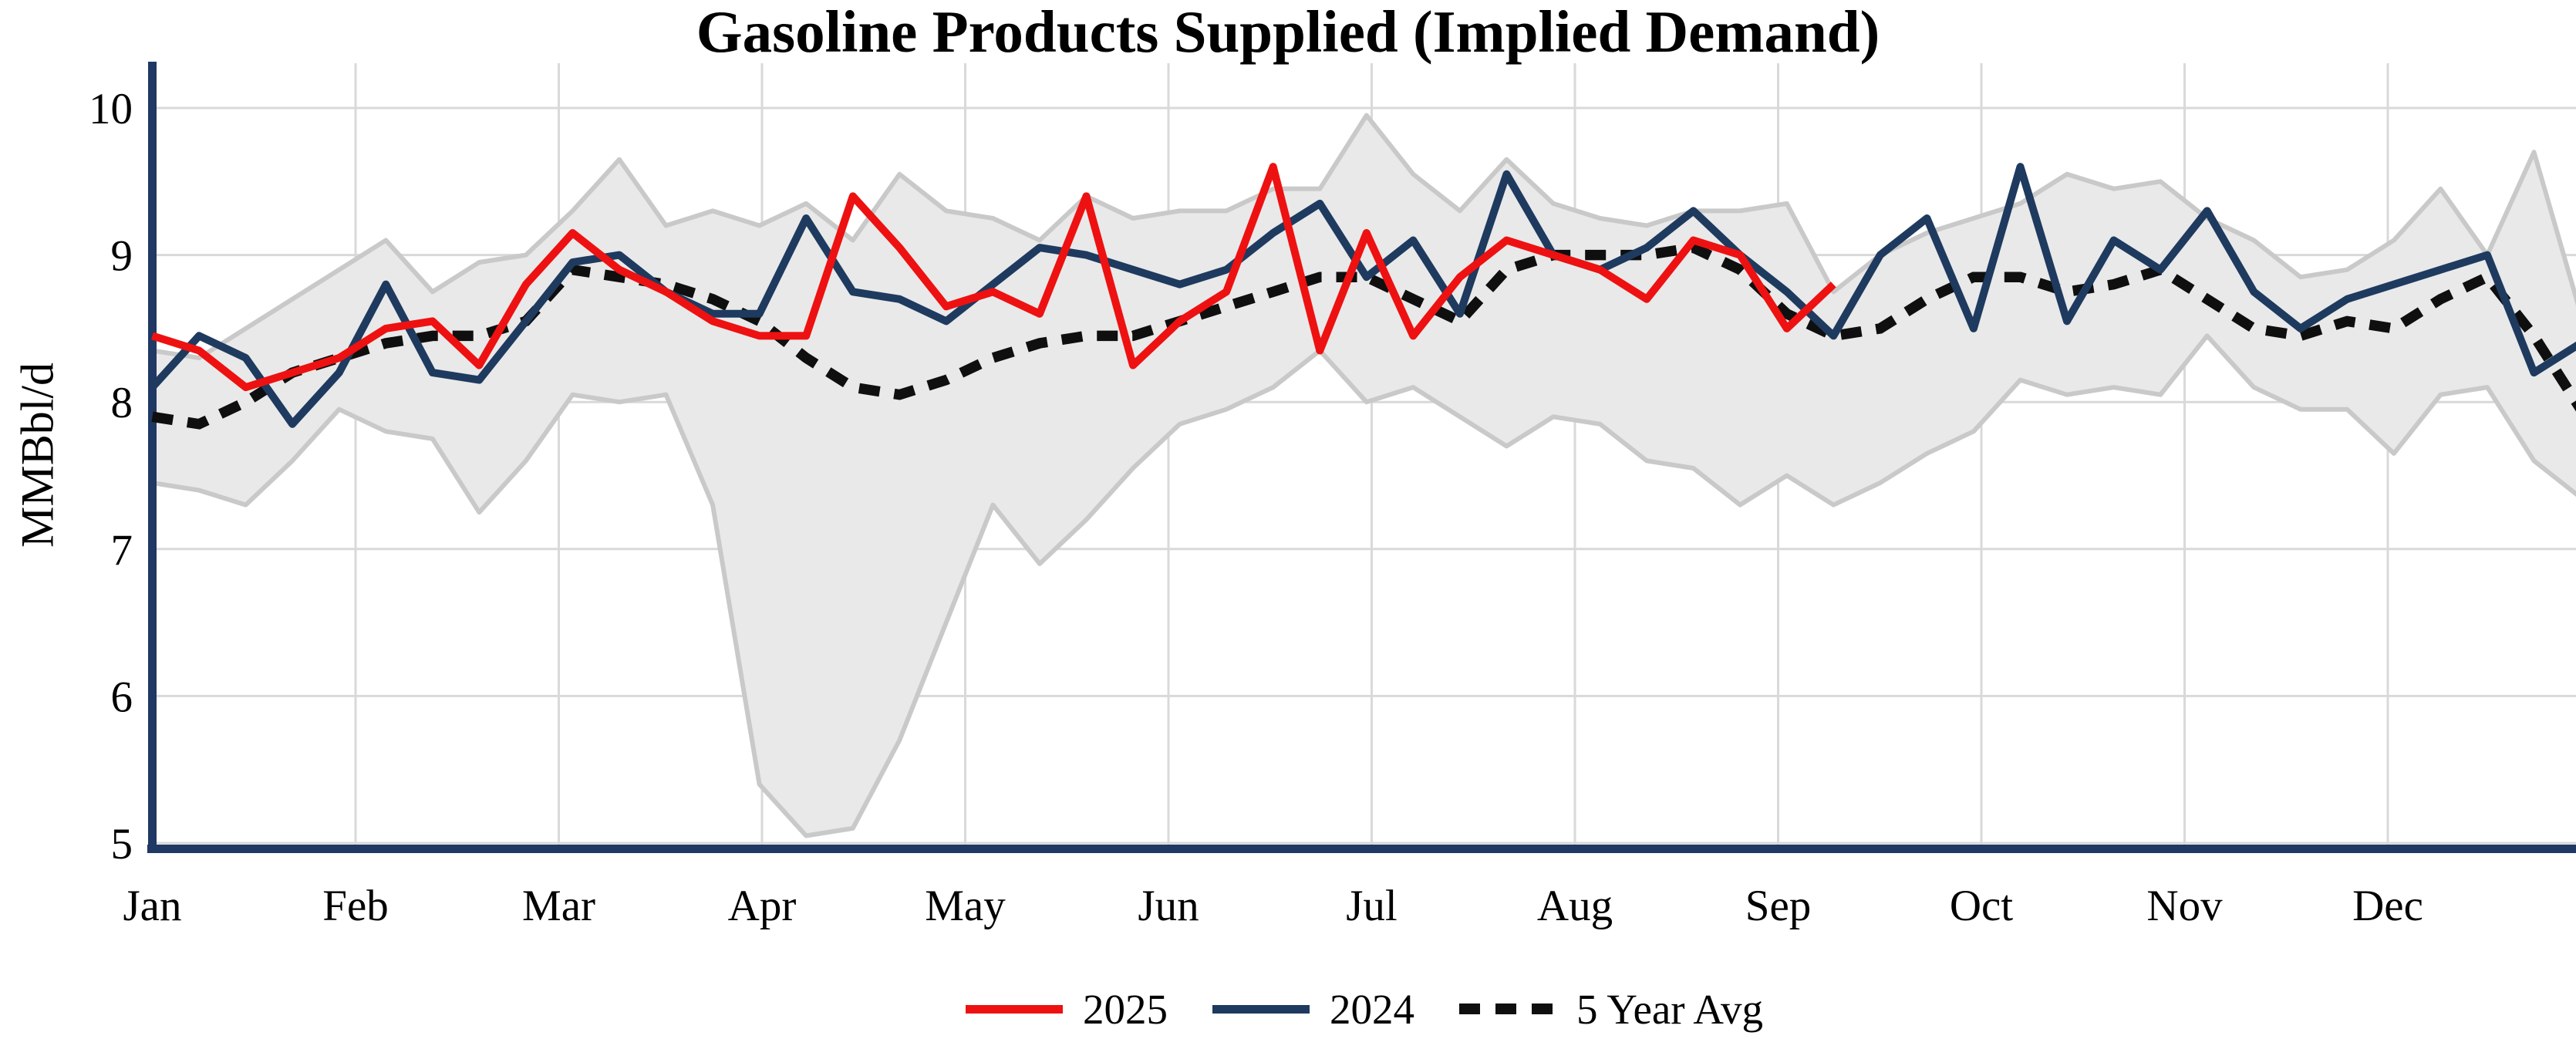 Image resolution: width=2576 pixels, height=1049 pixels. What do you see at coordinates (1981, 906) in the screenshot?
I see `x-tick-label: Oct` at bounding box center [1981, 906].